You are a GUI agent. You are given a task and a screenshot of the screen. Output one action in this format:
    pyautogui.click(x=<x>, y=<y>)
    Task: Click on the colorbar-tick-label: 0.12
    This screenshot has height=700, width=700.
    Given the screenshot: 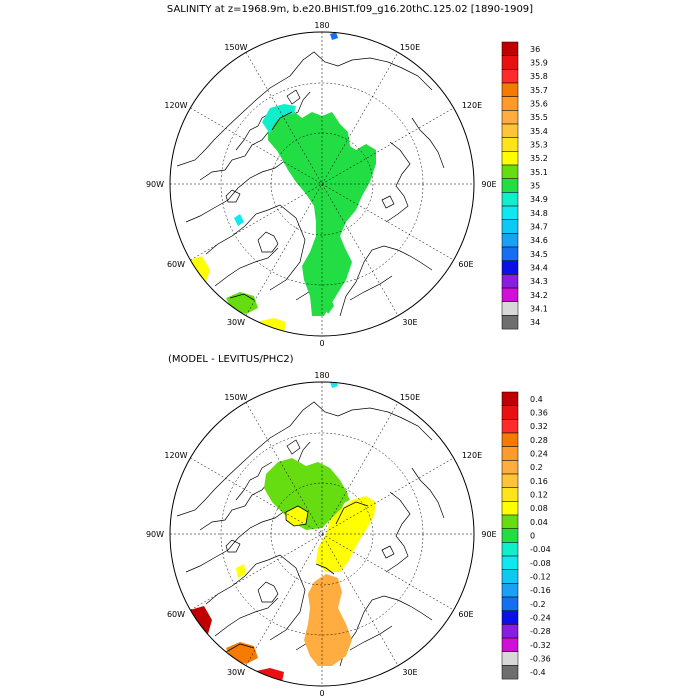 What is the action you would take?
    pyautogui.click(x=539, y=495)
    